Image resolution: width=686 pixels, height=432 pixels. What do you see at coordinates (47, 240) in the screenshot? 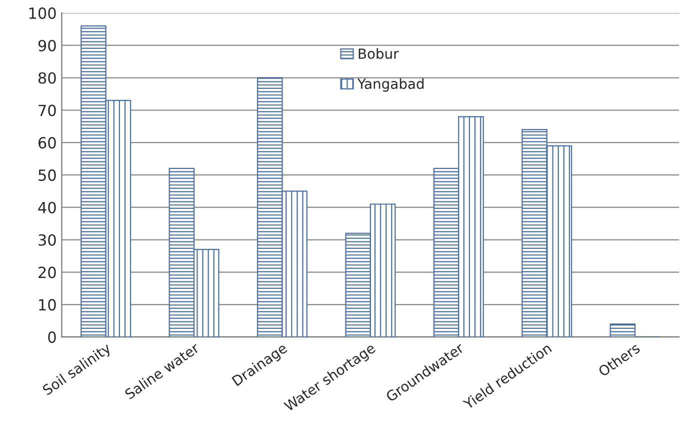
I see `y-tick-label: 30` at bounding box center [47, 240].